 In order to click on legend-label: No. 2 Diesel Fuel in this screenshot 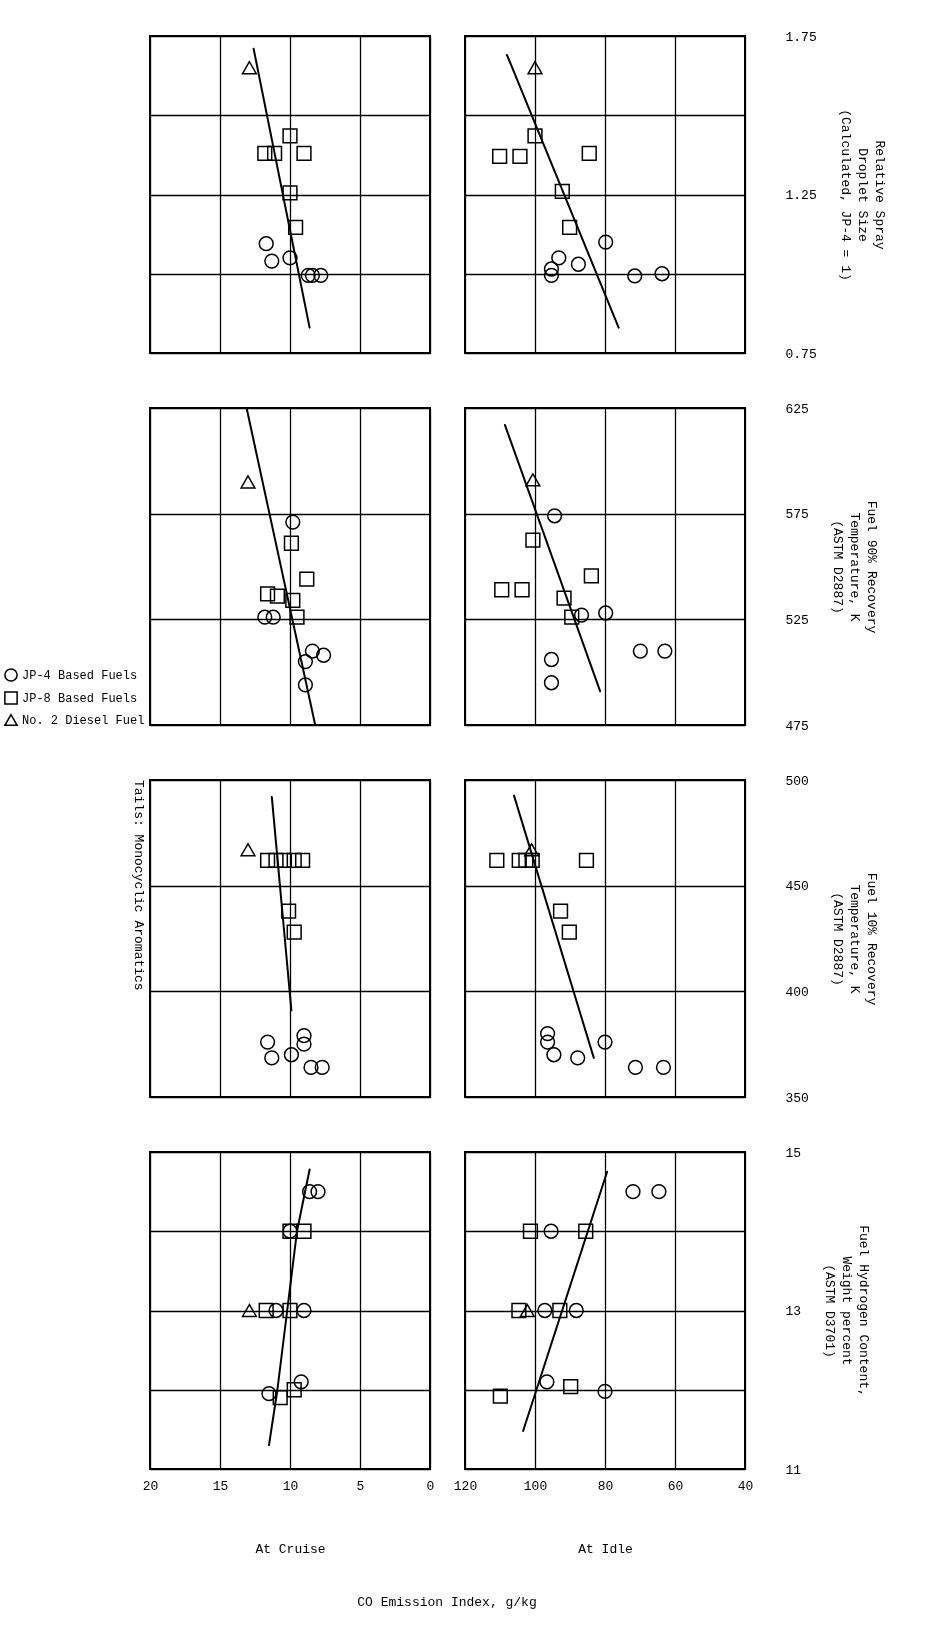, I will do `click(83, 721)`.